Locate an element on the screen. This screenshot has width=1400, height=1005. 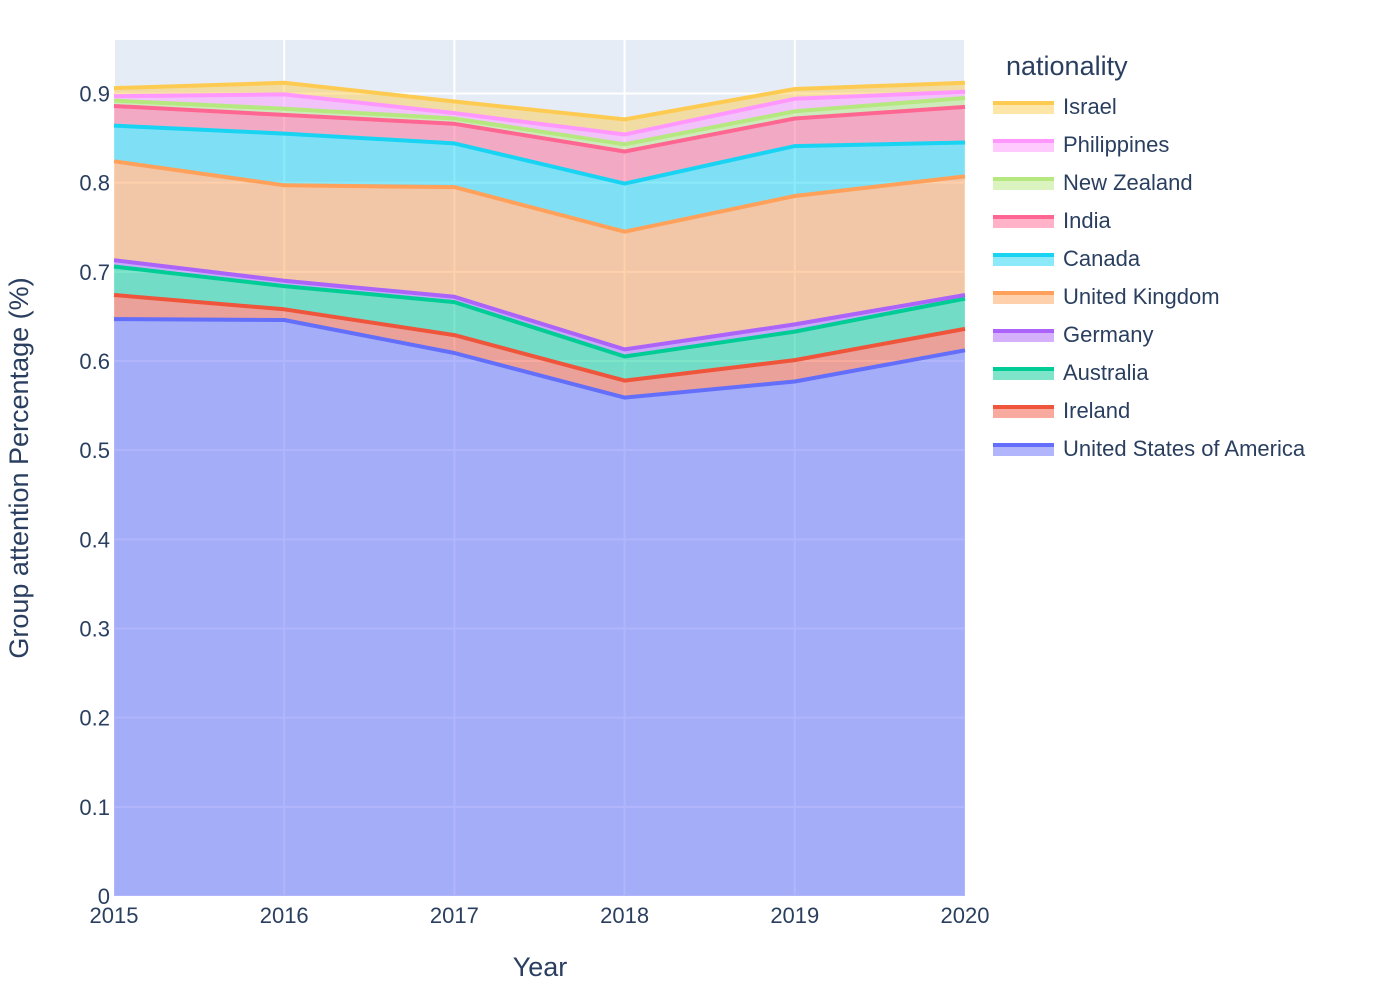
line-united-states-of-america is located at coordinates (539, 358).